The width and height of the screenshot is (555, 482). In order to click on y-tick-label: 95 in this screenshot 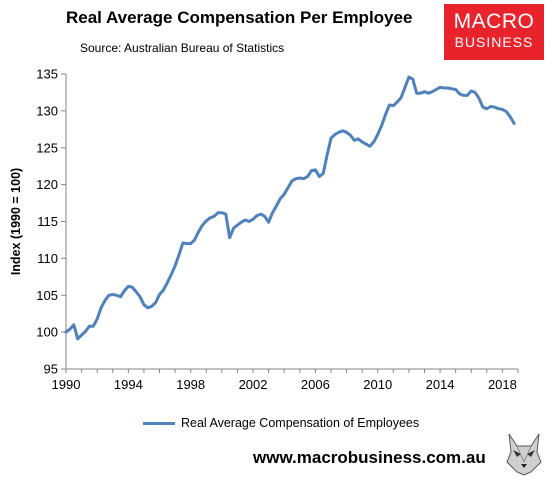, I will do `click(51, 369)`.